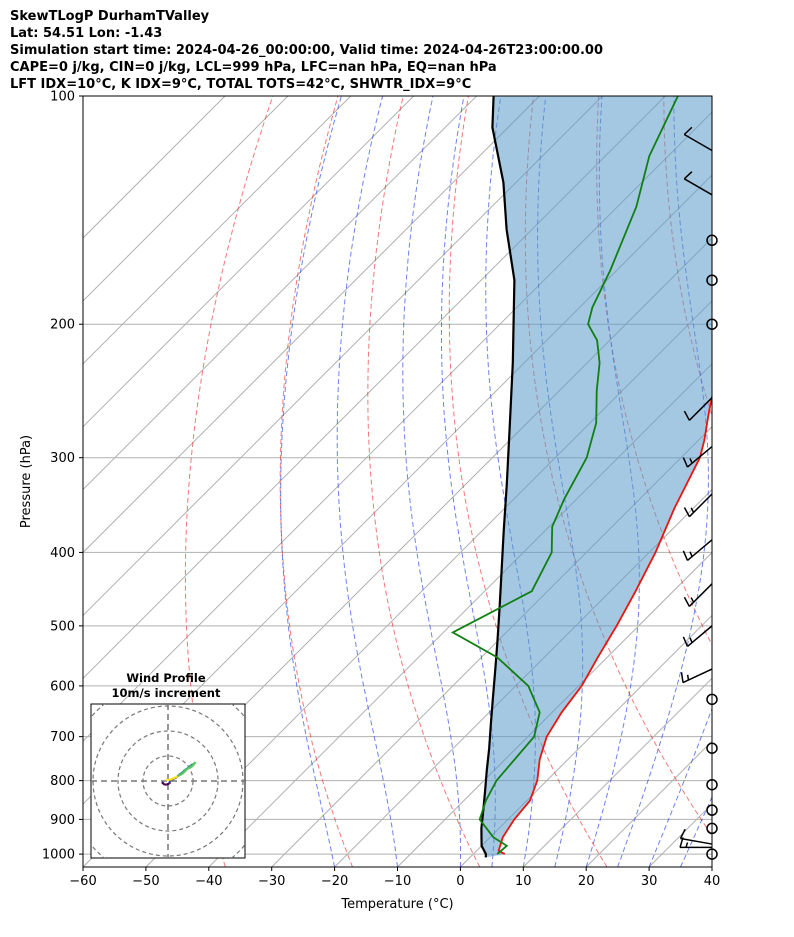 The width and height of the screenshot is (794, 937). What do you see at coordinates (62, 325) in the screenshot?
I see `y-tick-label: 200` at bounding box center [62, 325].